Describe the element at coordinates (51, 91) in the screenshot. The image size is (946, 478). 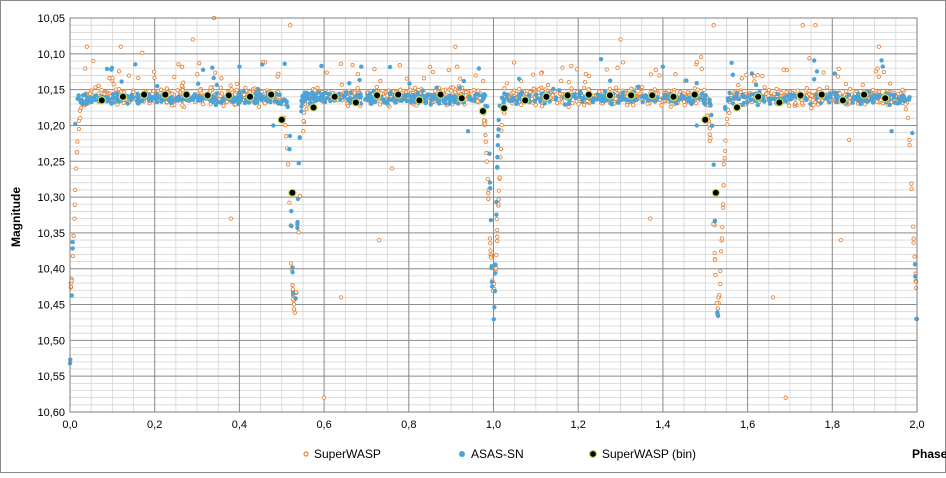
I see `y-tick-label: 10,15` at that location.